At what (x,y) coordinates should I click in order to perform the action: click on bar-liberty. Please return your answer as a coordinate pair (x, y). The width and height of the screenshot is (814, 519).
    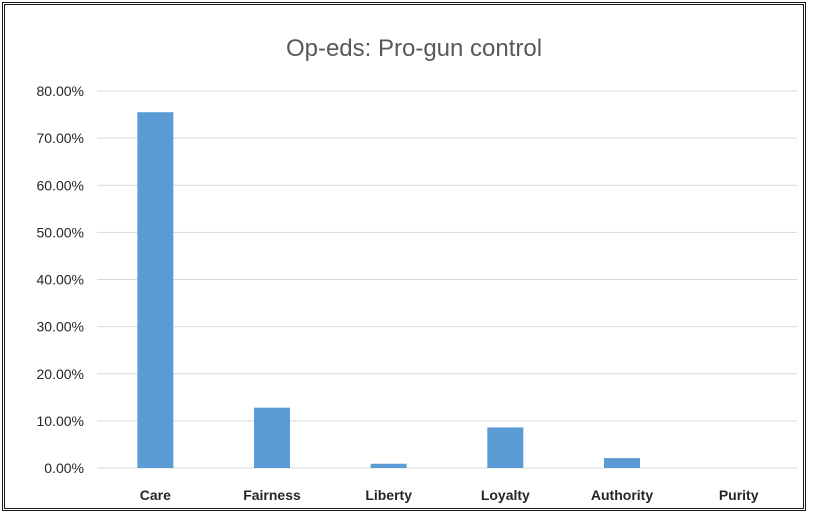
    Looking at the image, I should click on (388, 465).